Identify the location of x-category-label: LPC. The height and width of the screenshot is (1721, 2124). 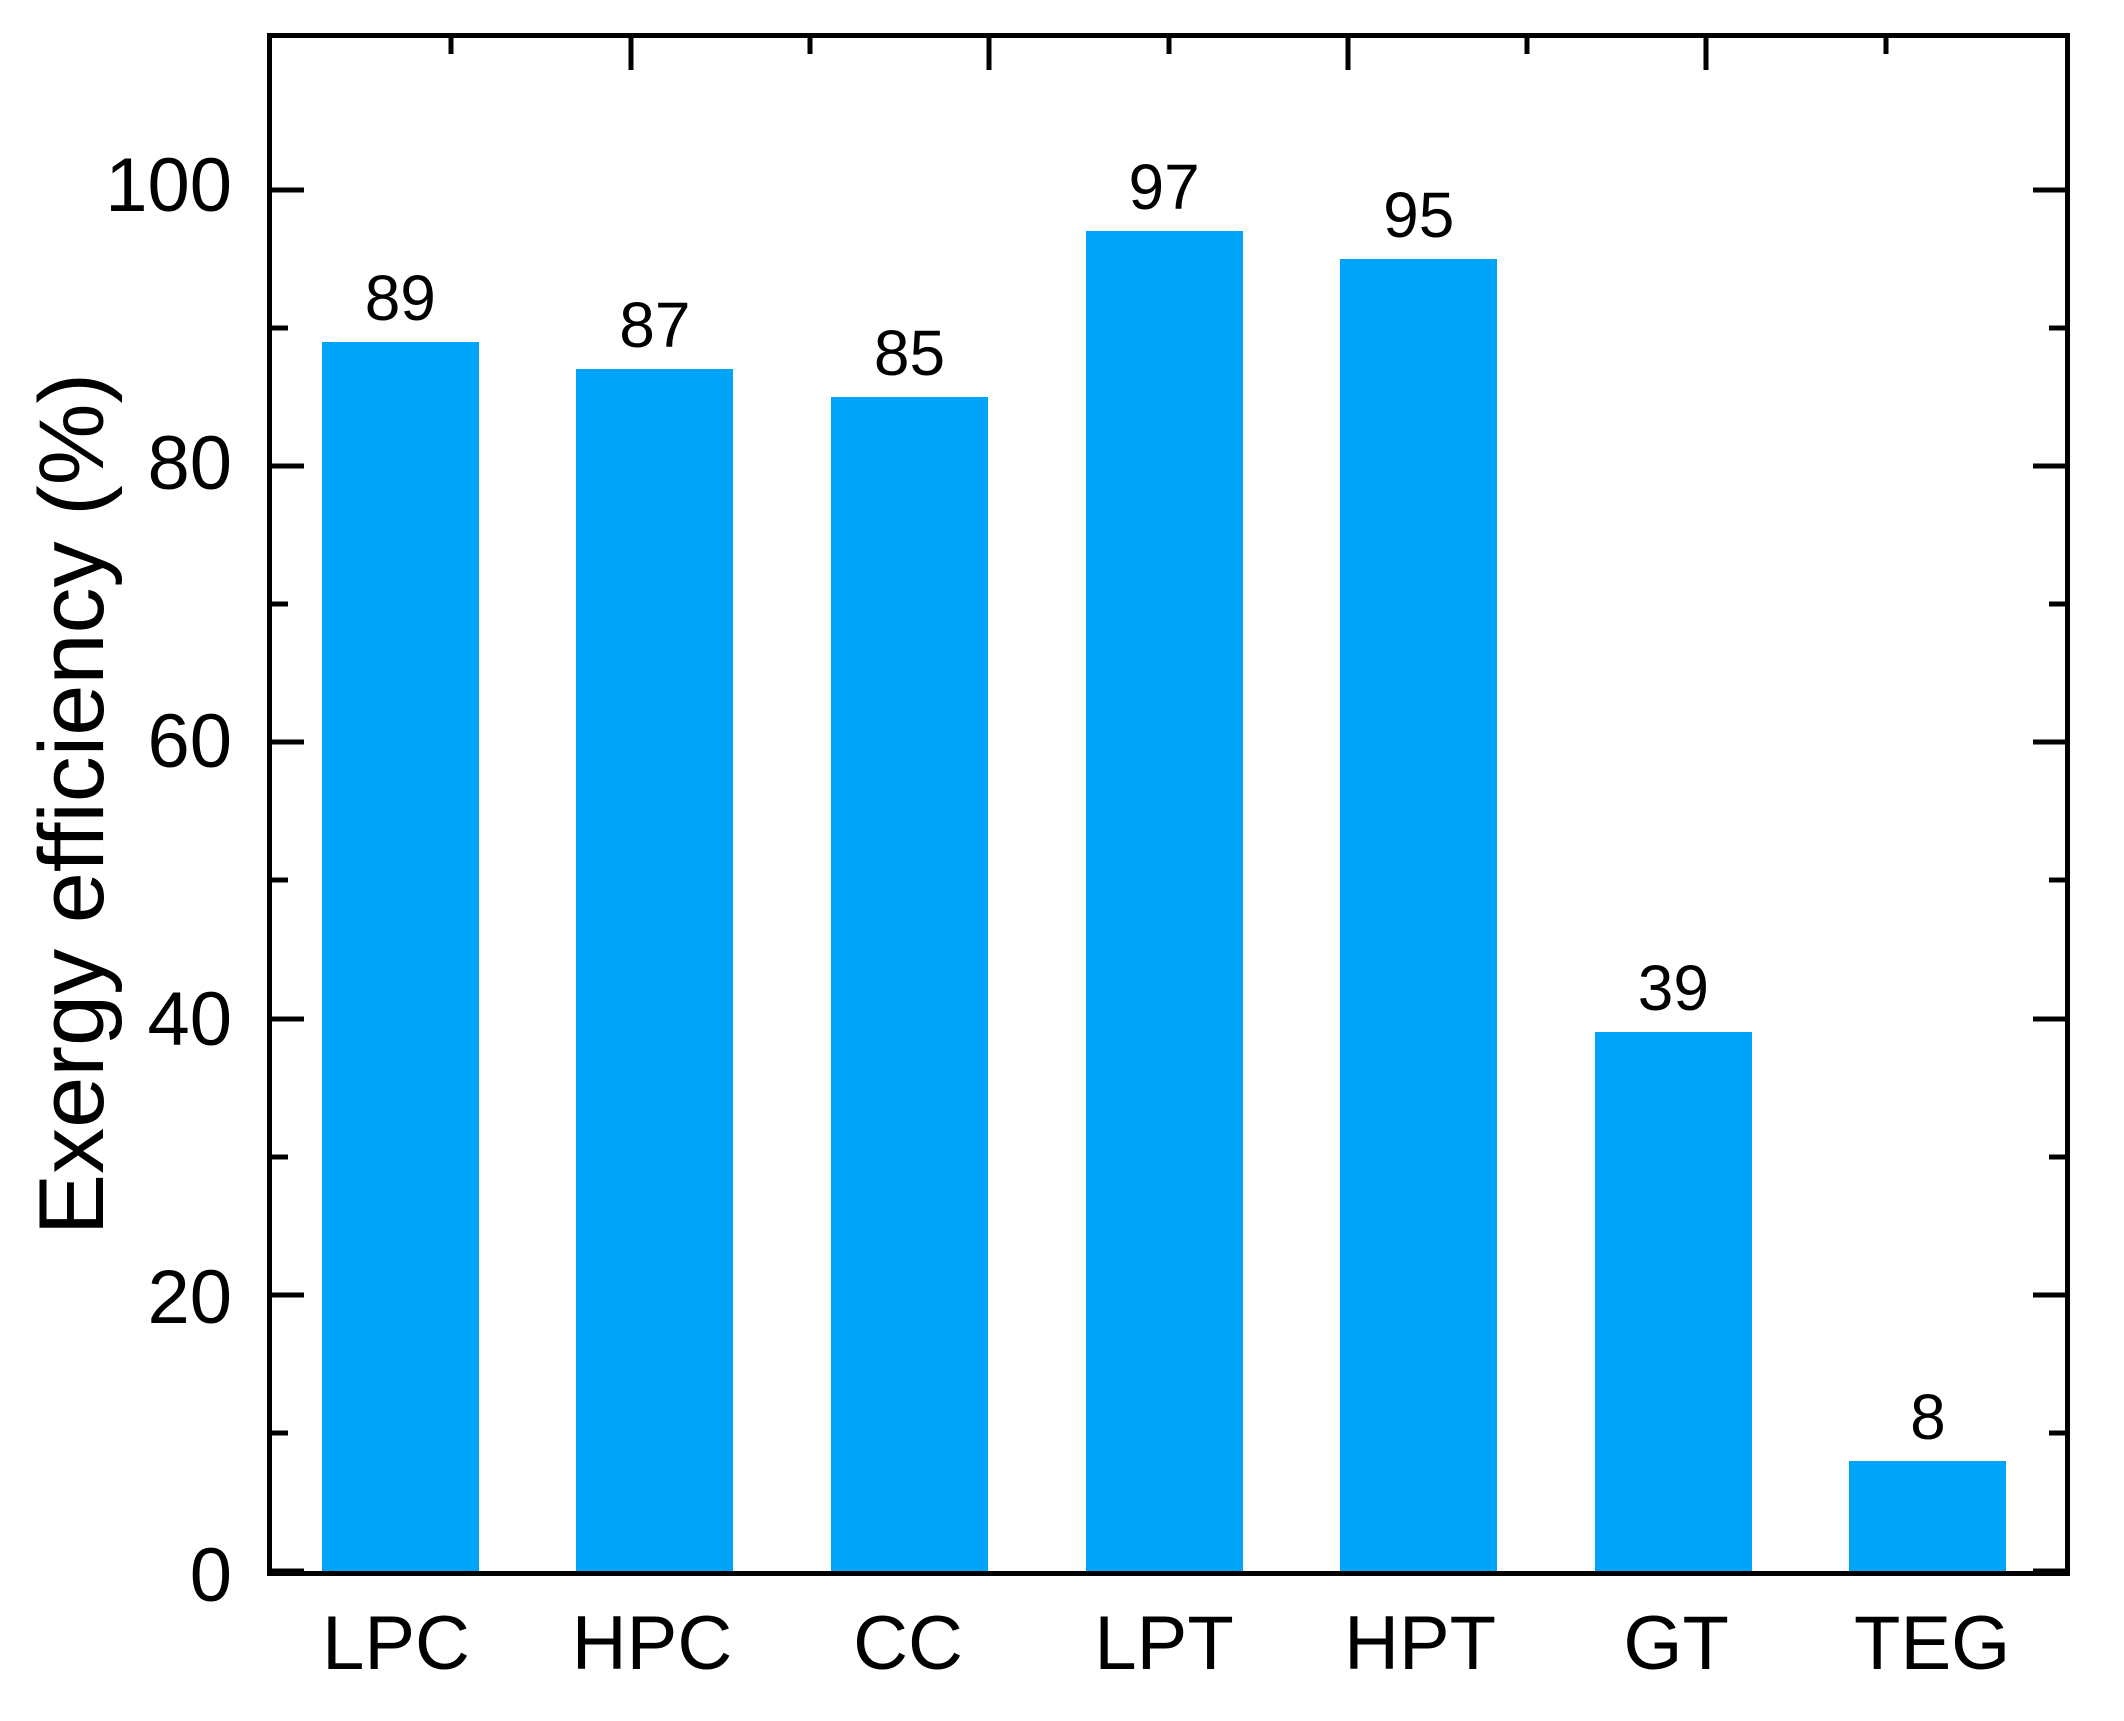
(396, 1643).